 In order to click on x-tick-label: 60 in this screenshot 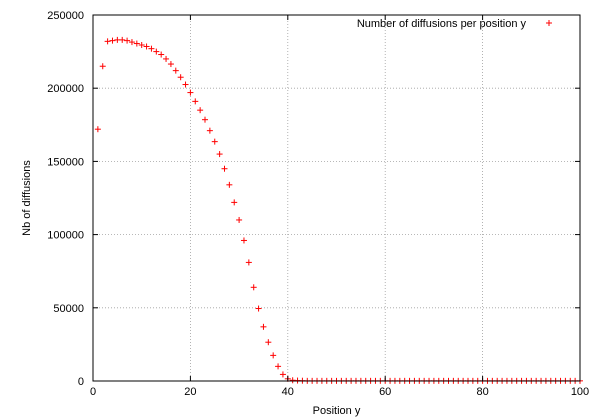, I will do `click(385, 392)`.